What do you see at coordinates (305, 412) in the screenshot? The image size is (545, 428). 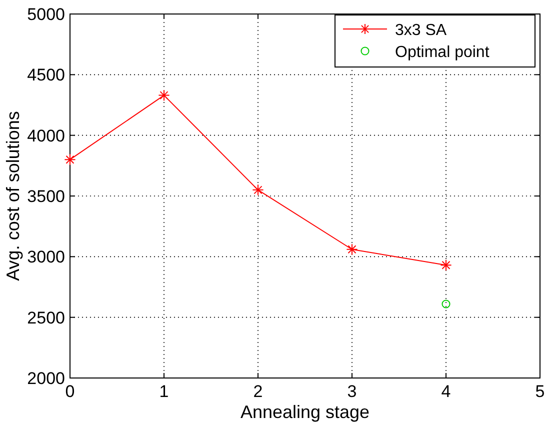 I see `x-axis-title: Annealing stage` at bounding box center [305, 412].